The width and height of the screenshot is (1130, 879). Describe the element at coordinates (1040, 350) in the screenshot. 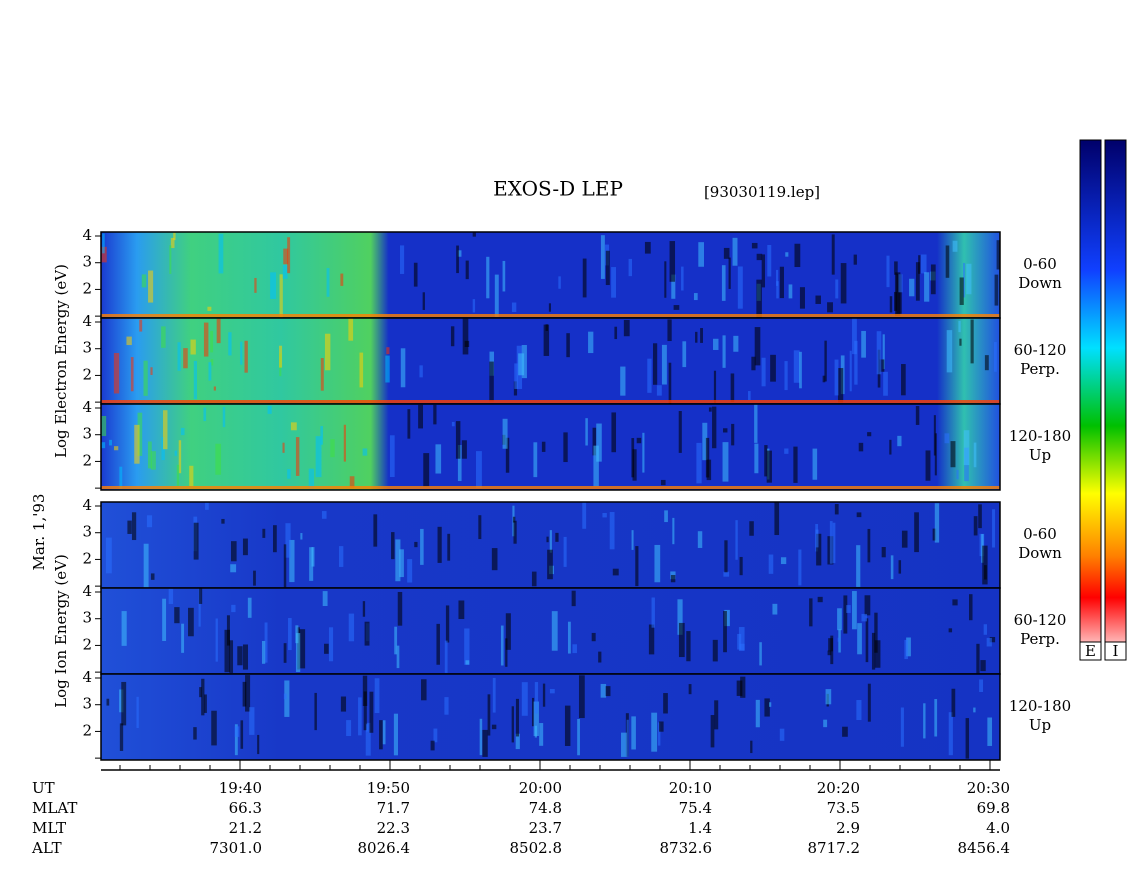

I see `panel-range: 60-120` at that location.